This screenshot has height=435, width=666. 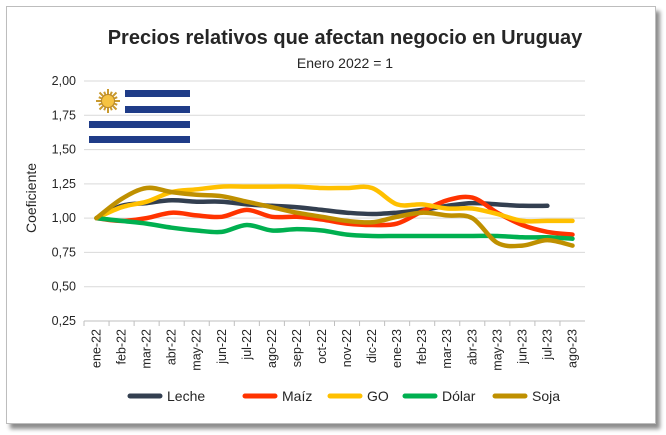 What do you see at coordinates (297, 396) in the screenshot?
I see `legend-label: Maíz` at bounding box center [297, 396].